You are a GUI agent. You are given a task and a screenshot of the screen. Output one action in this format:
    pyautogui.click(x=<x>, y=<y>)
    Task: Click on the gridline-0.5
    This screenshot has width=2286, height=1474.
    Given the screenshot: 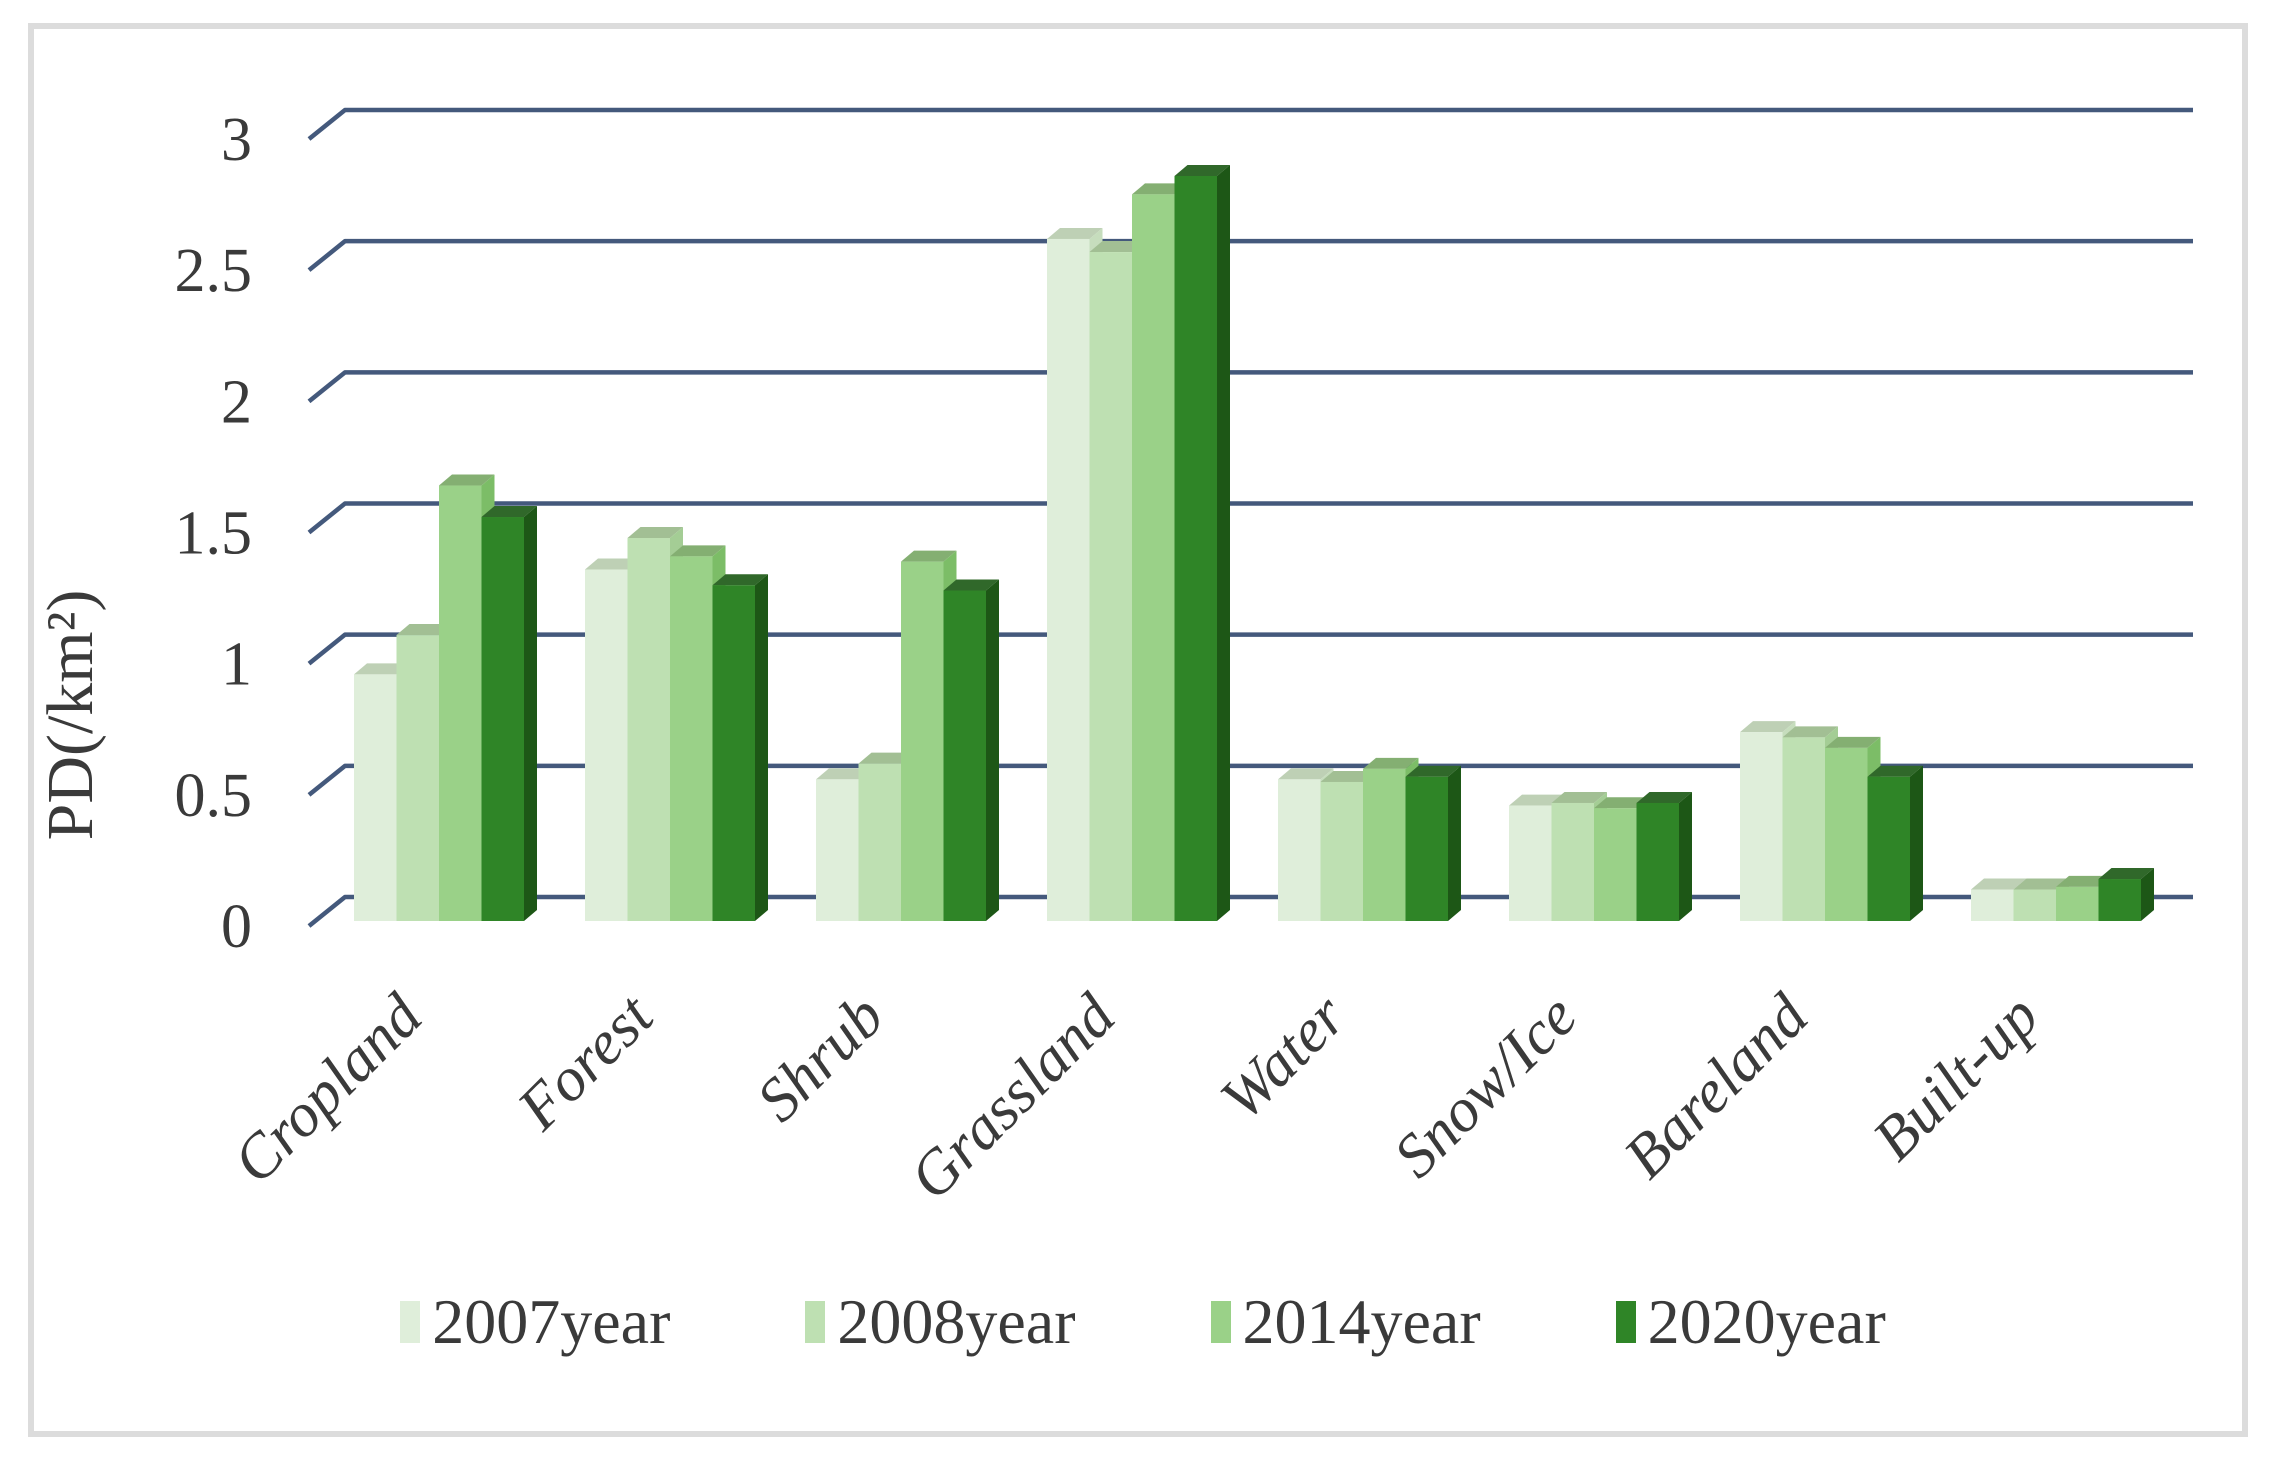 What is the action you would take?
    pyautogui.click(x=1250, y=780)
    